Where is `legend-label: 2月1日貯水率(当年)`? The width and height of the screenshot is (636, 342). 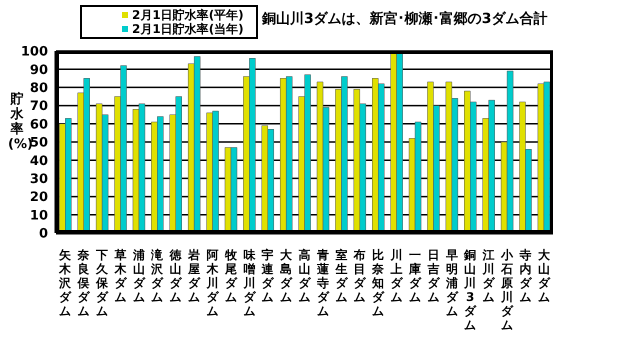 legend-label: 2月1日貯水率(当年) is located at coordinates (188, 29).